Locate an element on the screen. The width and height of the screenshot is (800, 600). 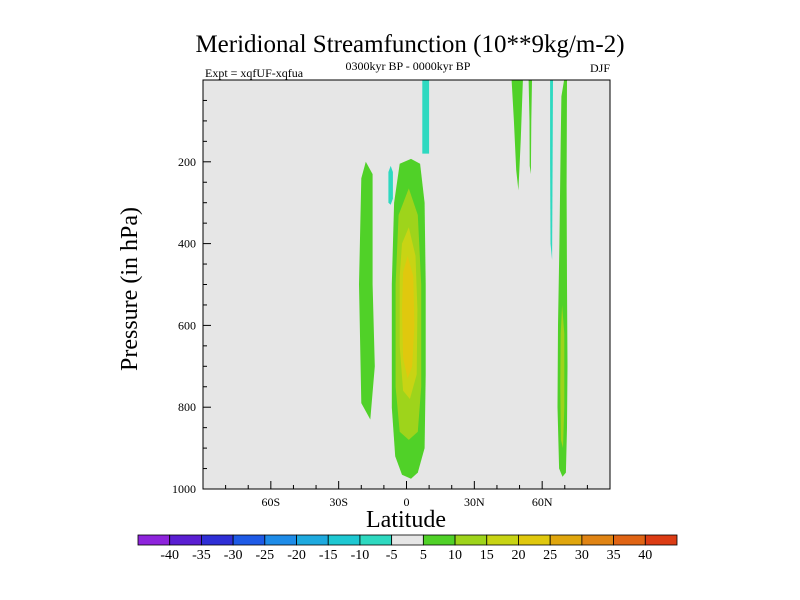
colorbar-label: -20 is located at coordinates (296, 555).